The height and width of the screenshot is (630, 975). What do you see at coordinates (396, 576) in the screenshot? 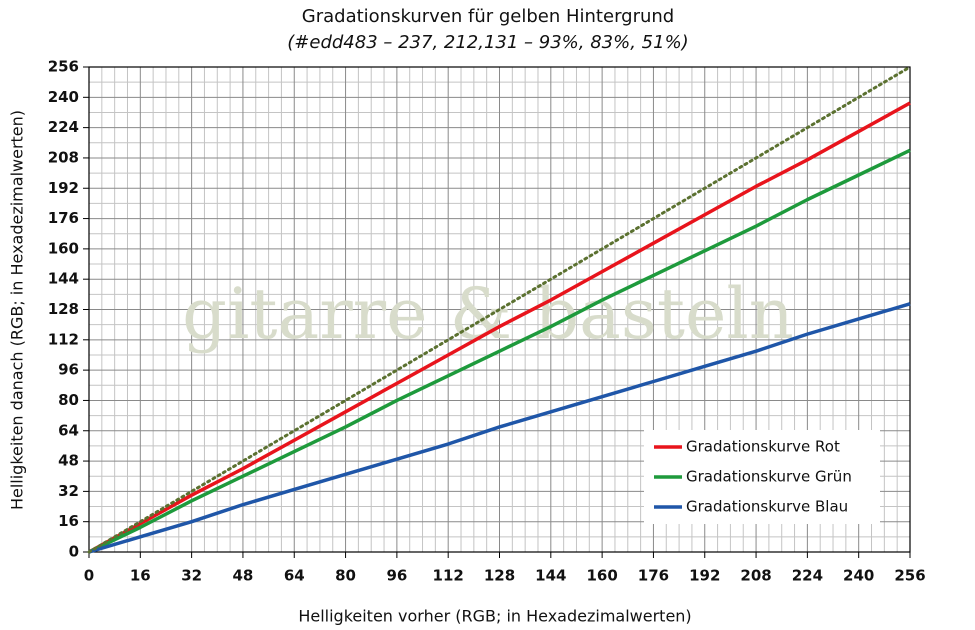
I see `x-tick-label: 96` at bounding box center [396, 576].